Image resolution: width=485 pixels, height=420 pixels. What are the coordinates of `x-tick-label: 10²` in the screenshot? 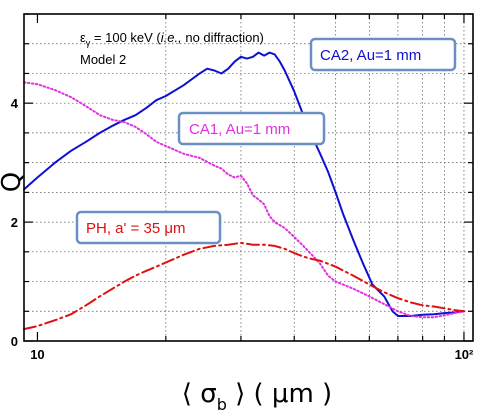 It's located at (464, 354).